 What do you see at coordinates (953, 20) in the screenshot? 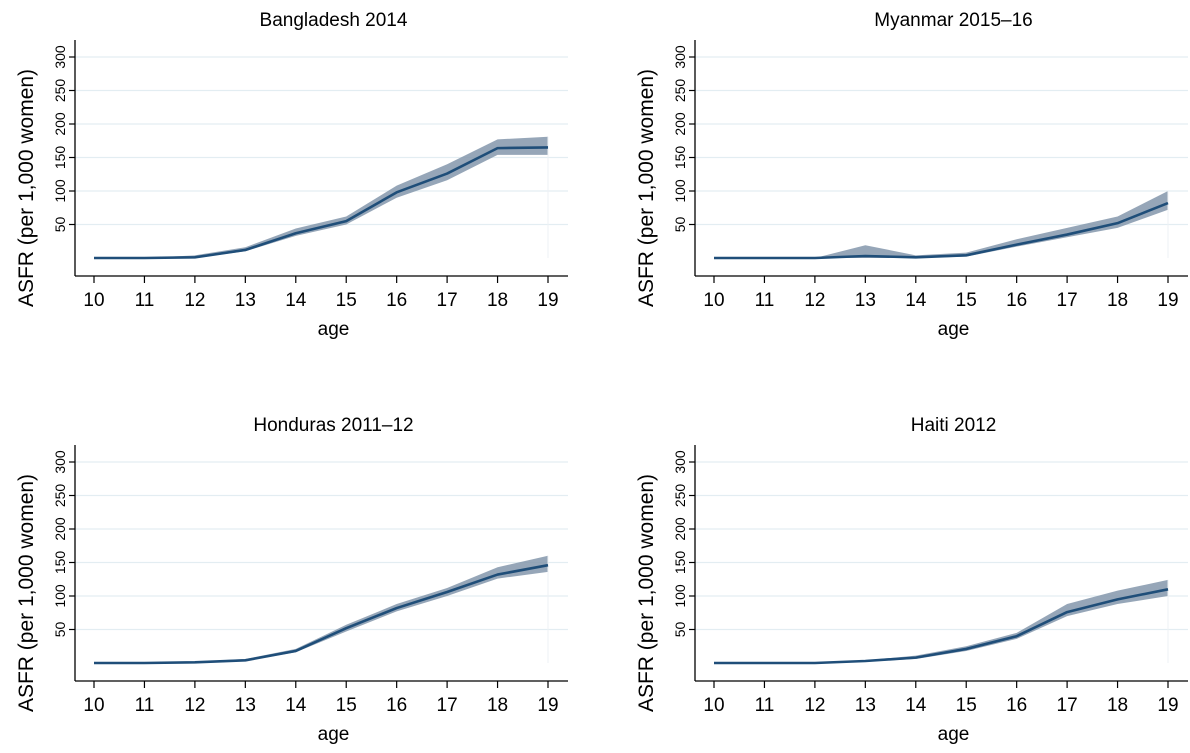
I see `chart-title: Myanmar 2015–16` at bounding box center [953, 20].